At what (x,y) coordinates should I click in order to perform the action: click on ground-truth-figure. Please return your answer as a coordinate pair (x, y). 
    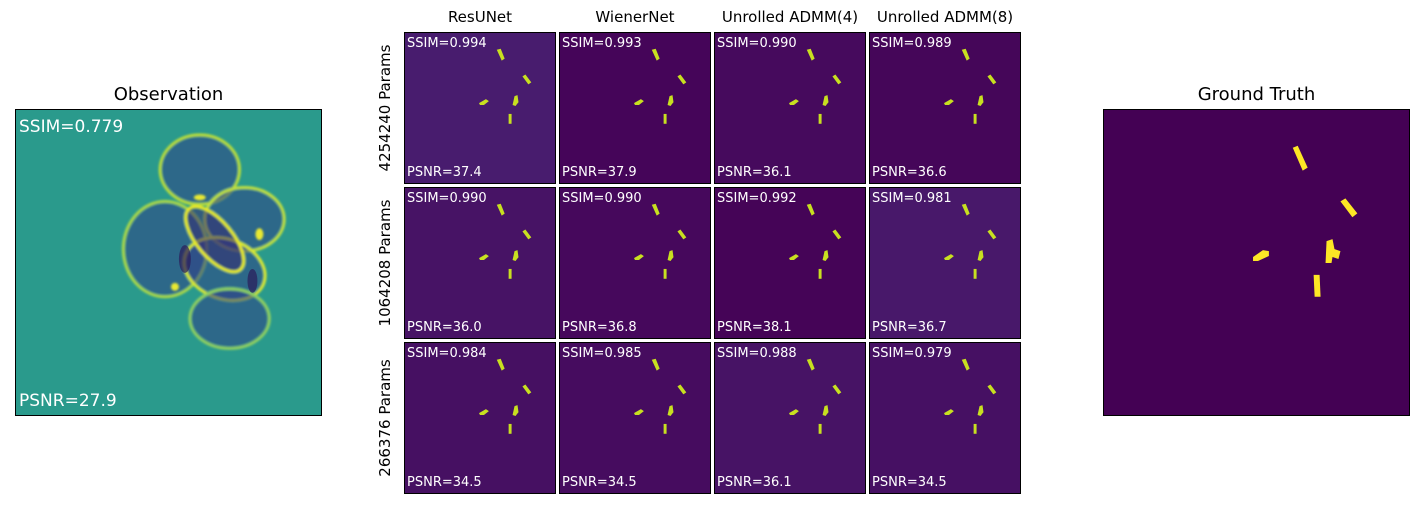
    Looking at the image, I should click on (1256, 262).